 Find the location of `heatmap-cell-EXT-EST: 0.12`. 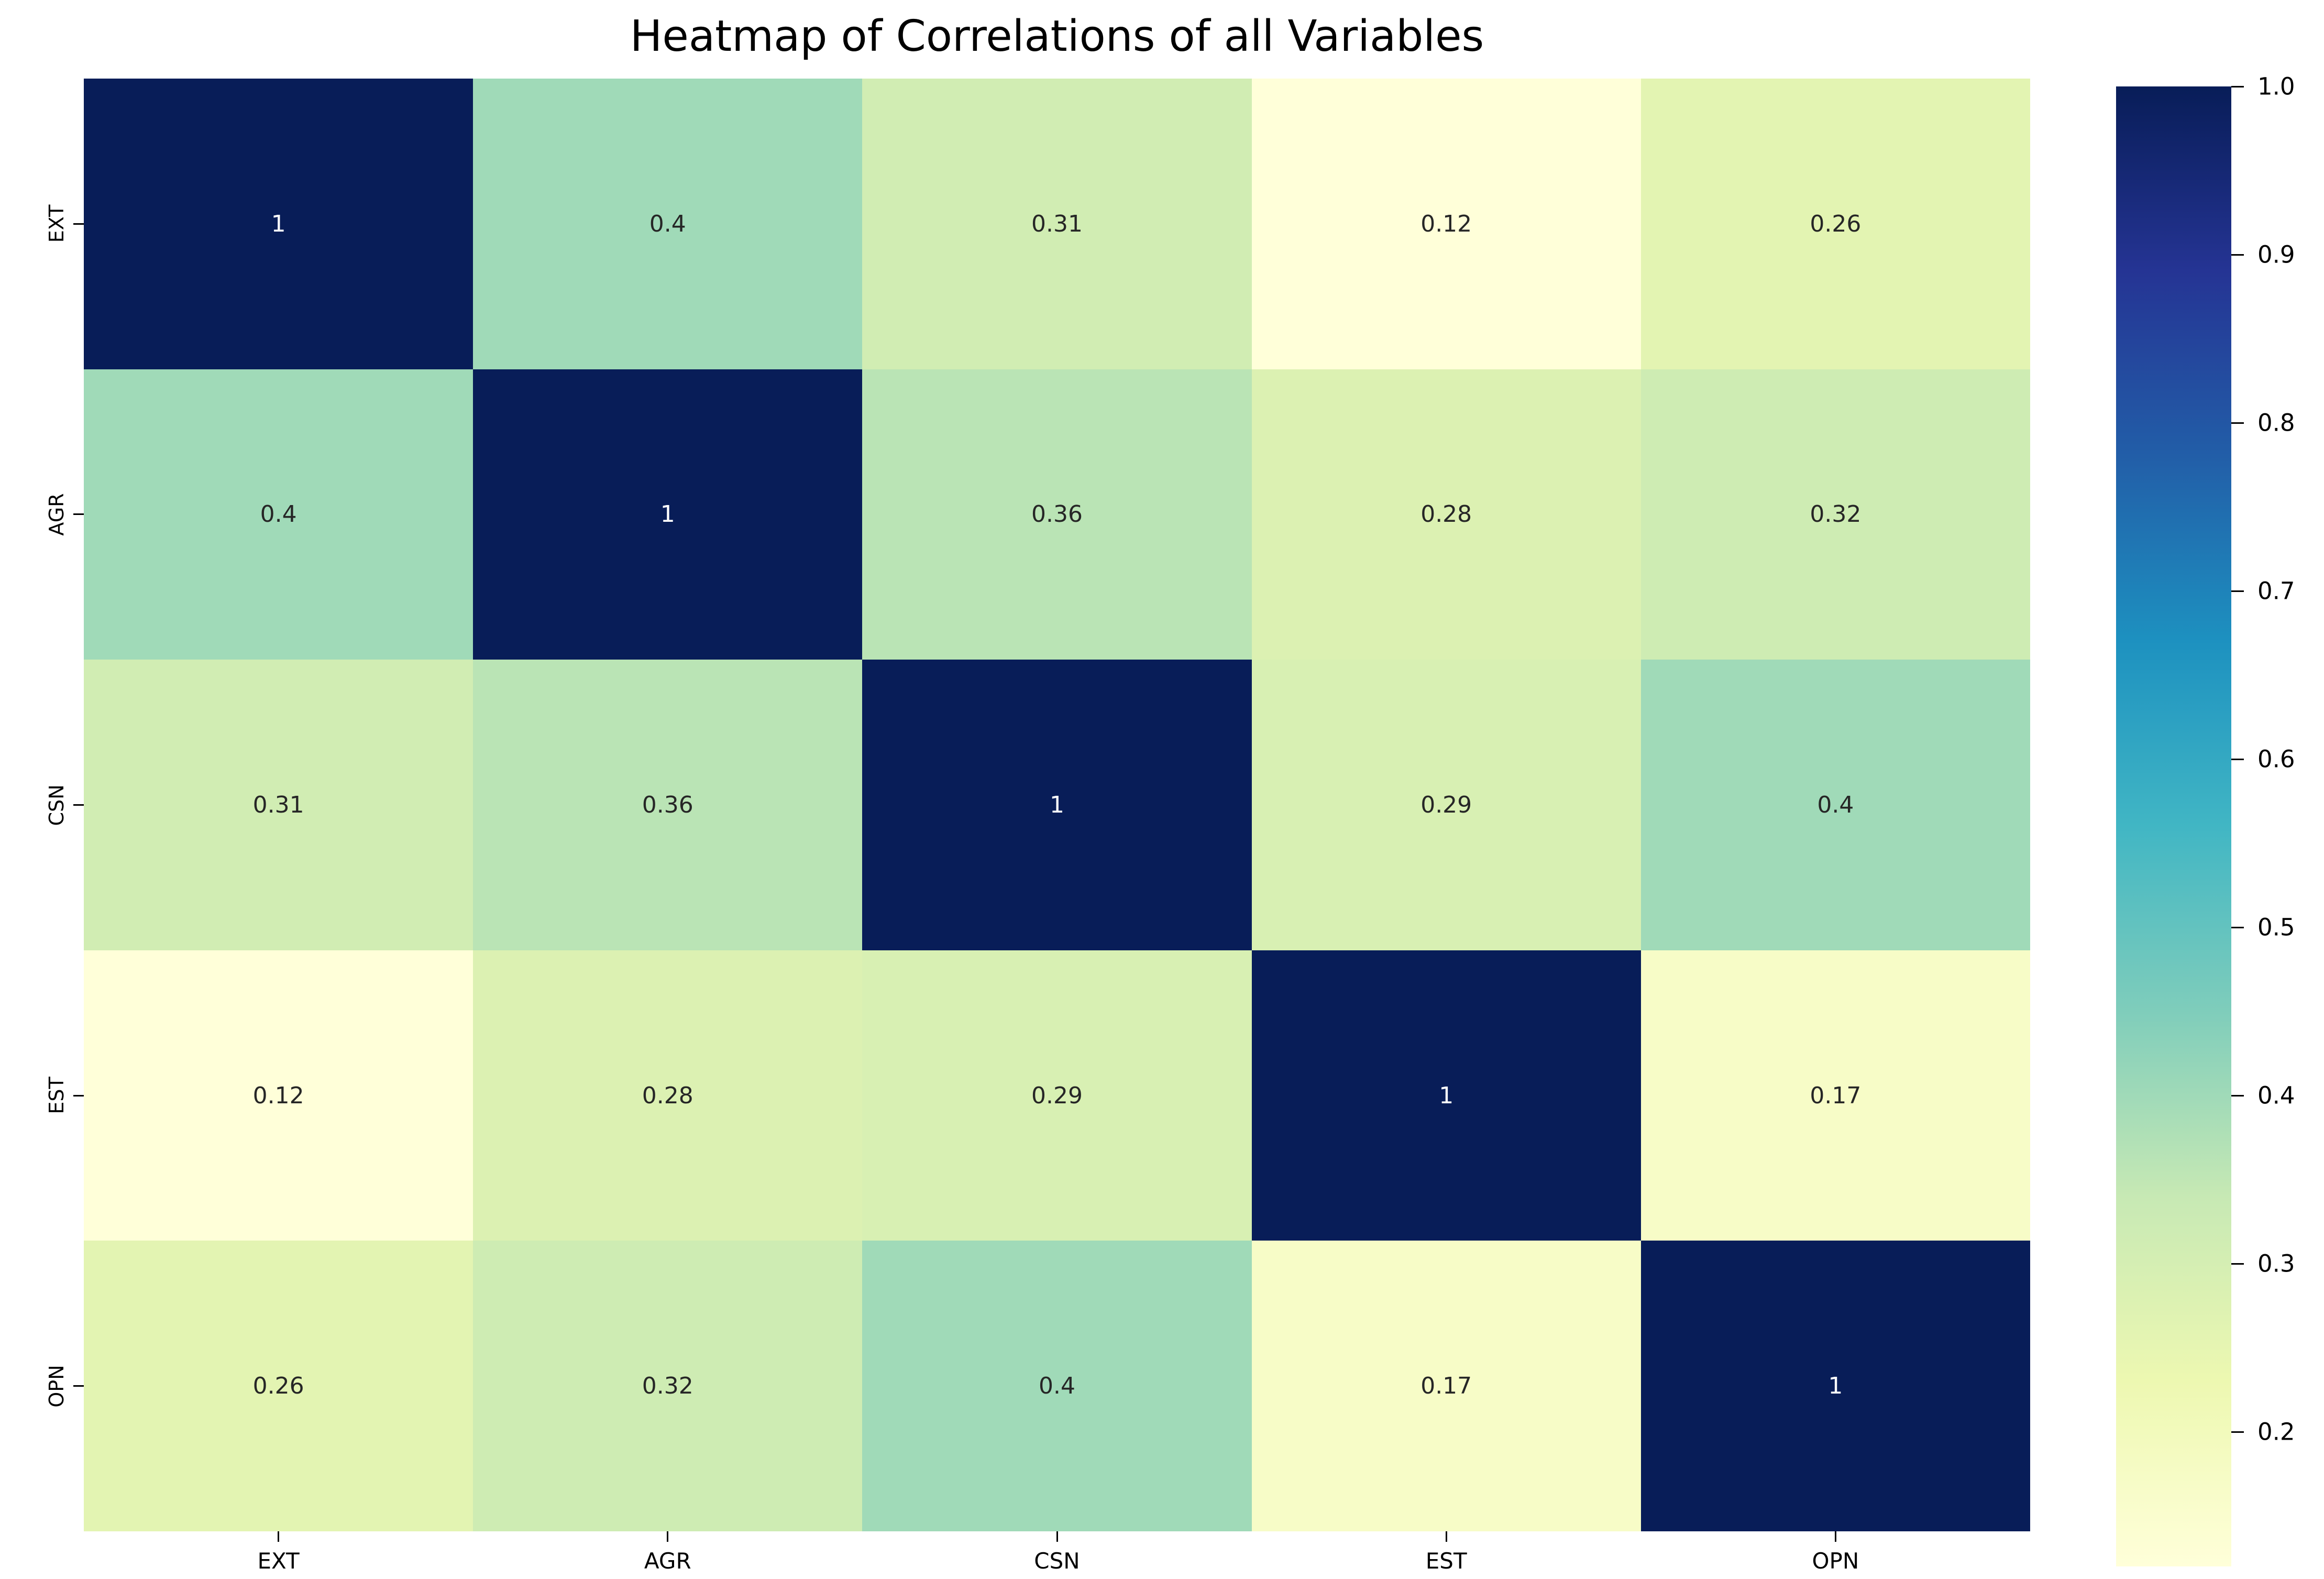

heatmap-cell-EXT-EST: 0.12 is located at coordinates (1446, 224).